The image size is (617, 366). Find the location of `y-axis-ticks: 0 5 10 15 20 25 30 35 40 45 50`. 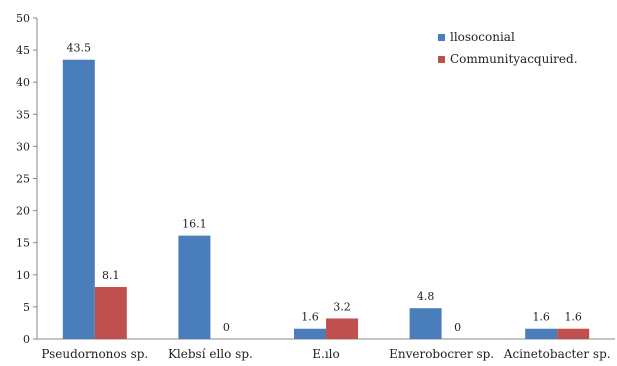

y-axis-ticks: 0 5 10 15 20 25 30 35 40 45 50 is located at coordinates (26, 179).